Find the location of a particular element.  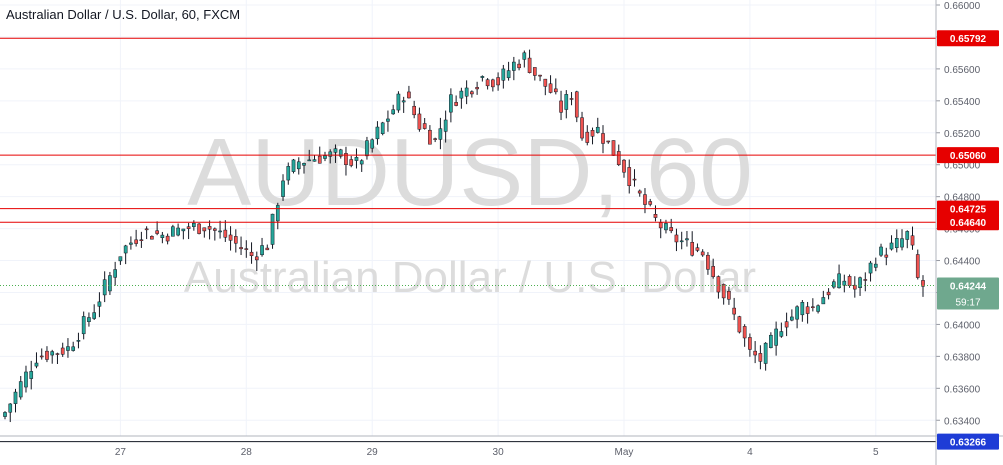

level-price-label: 0.64640 is located at coordinates (968, 223).